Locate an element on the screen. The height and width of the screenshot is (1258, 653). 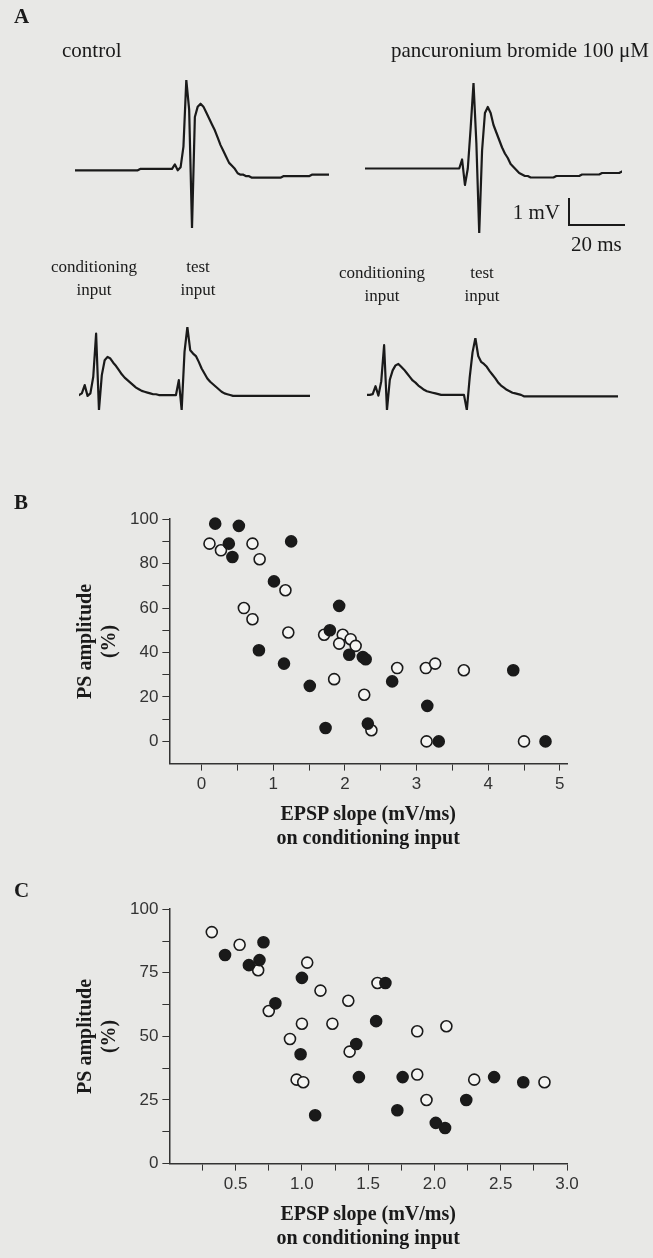
x-tick-label: 3 is located at coordinates (416, 784).